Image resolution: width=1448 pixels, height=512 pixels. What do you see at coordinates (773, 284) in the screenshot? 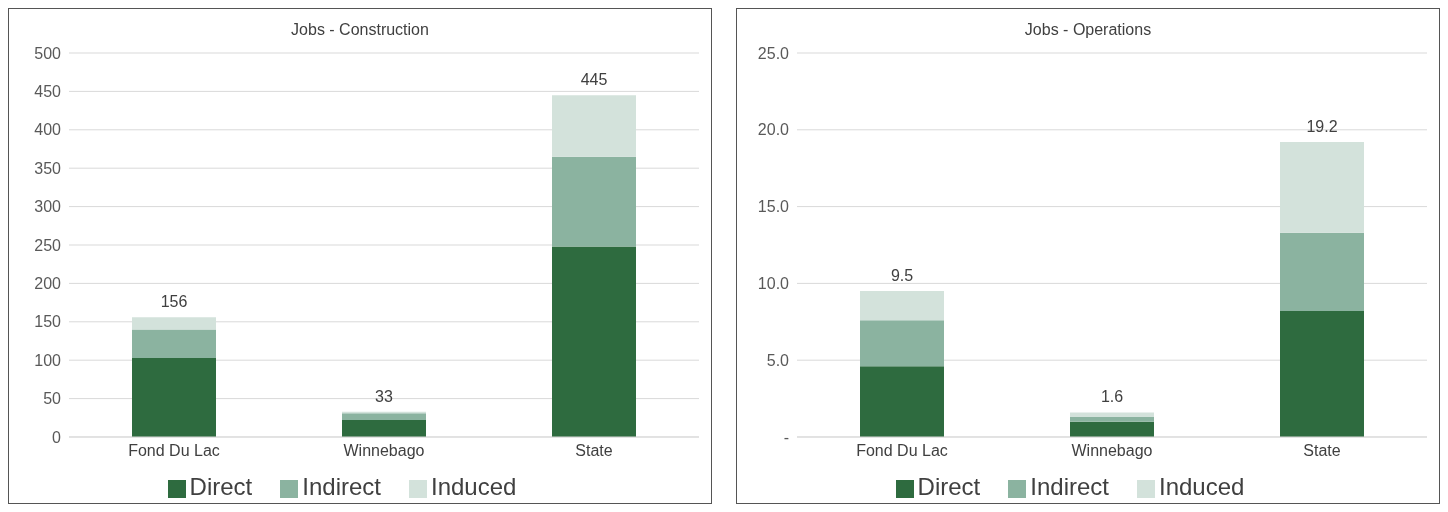
I see `y-tick-label: 10.0` at bounding box center [773, 284].